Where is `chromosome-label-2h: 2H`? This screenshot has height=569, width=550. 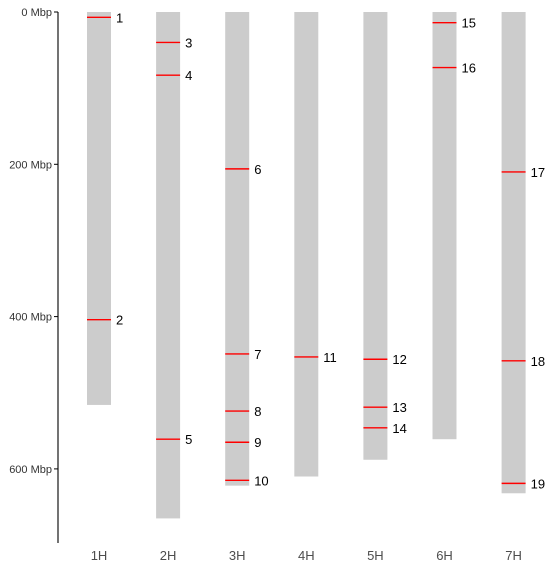 chromosome-label-2h: 2H is located at coordinates (168, 555).